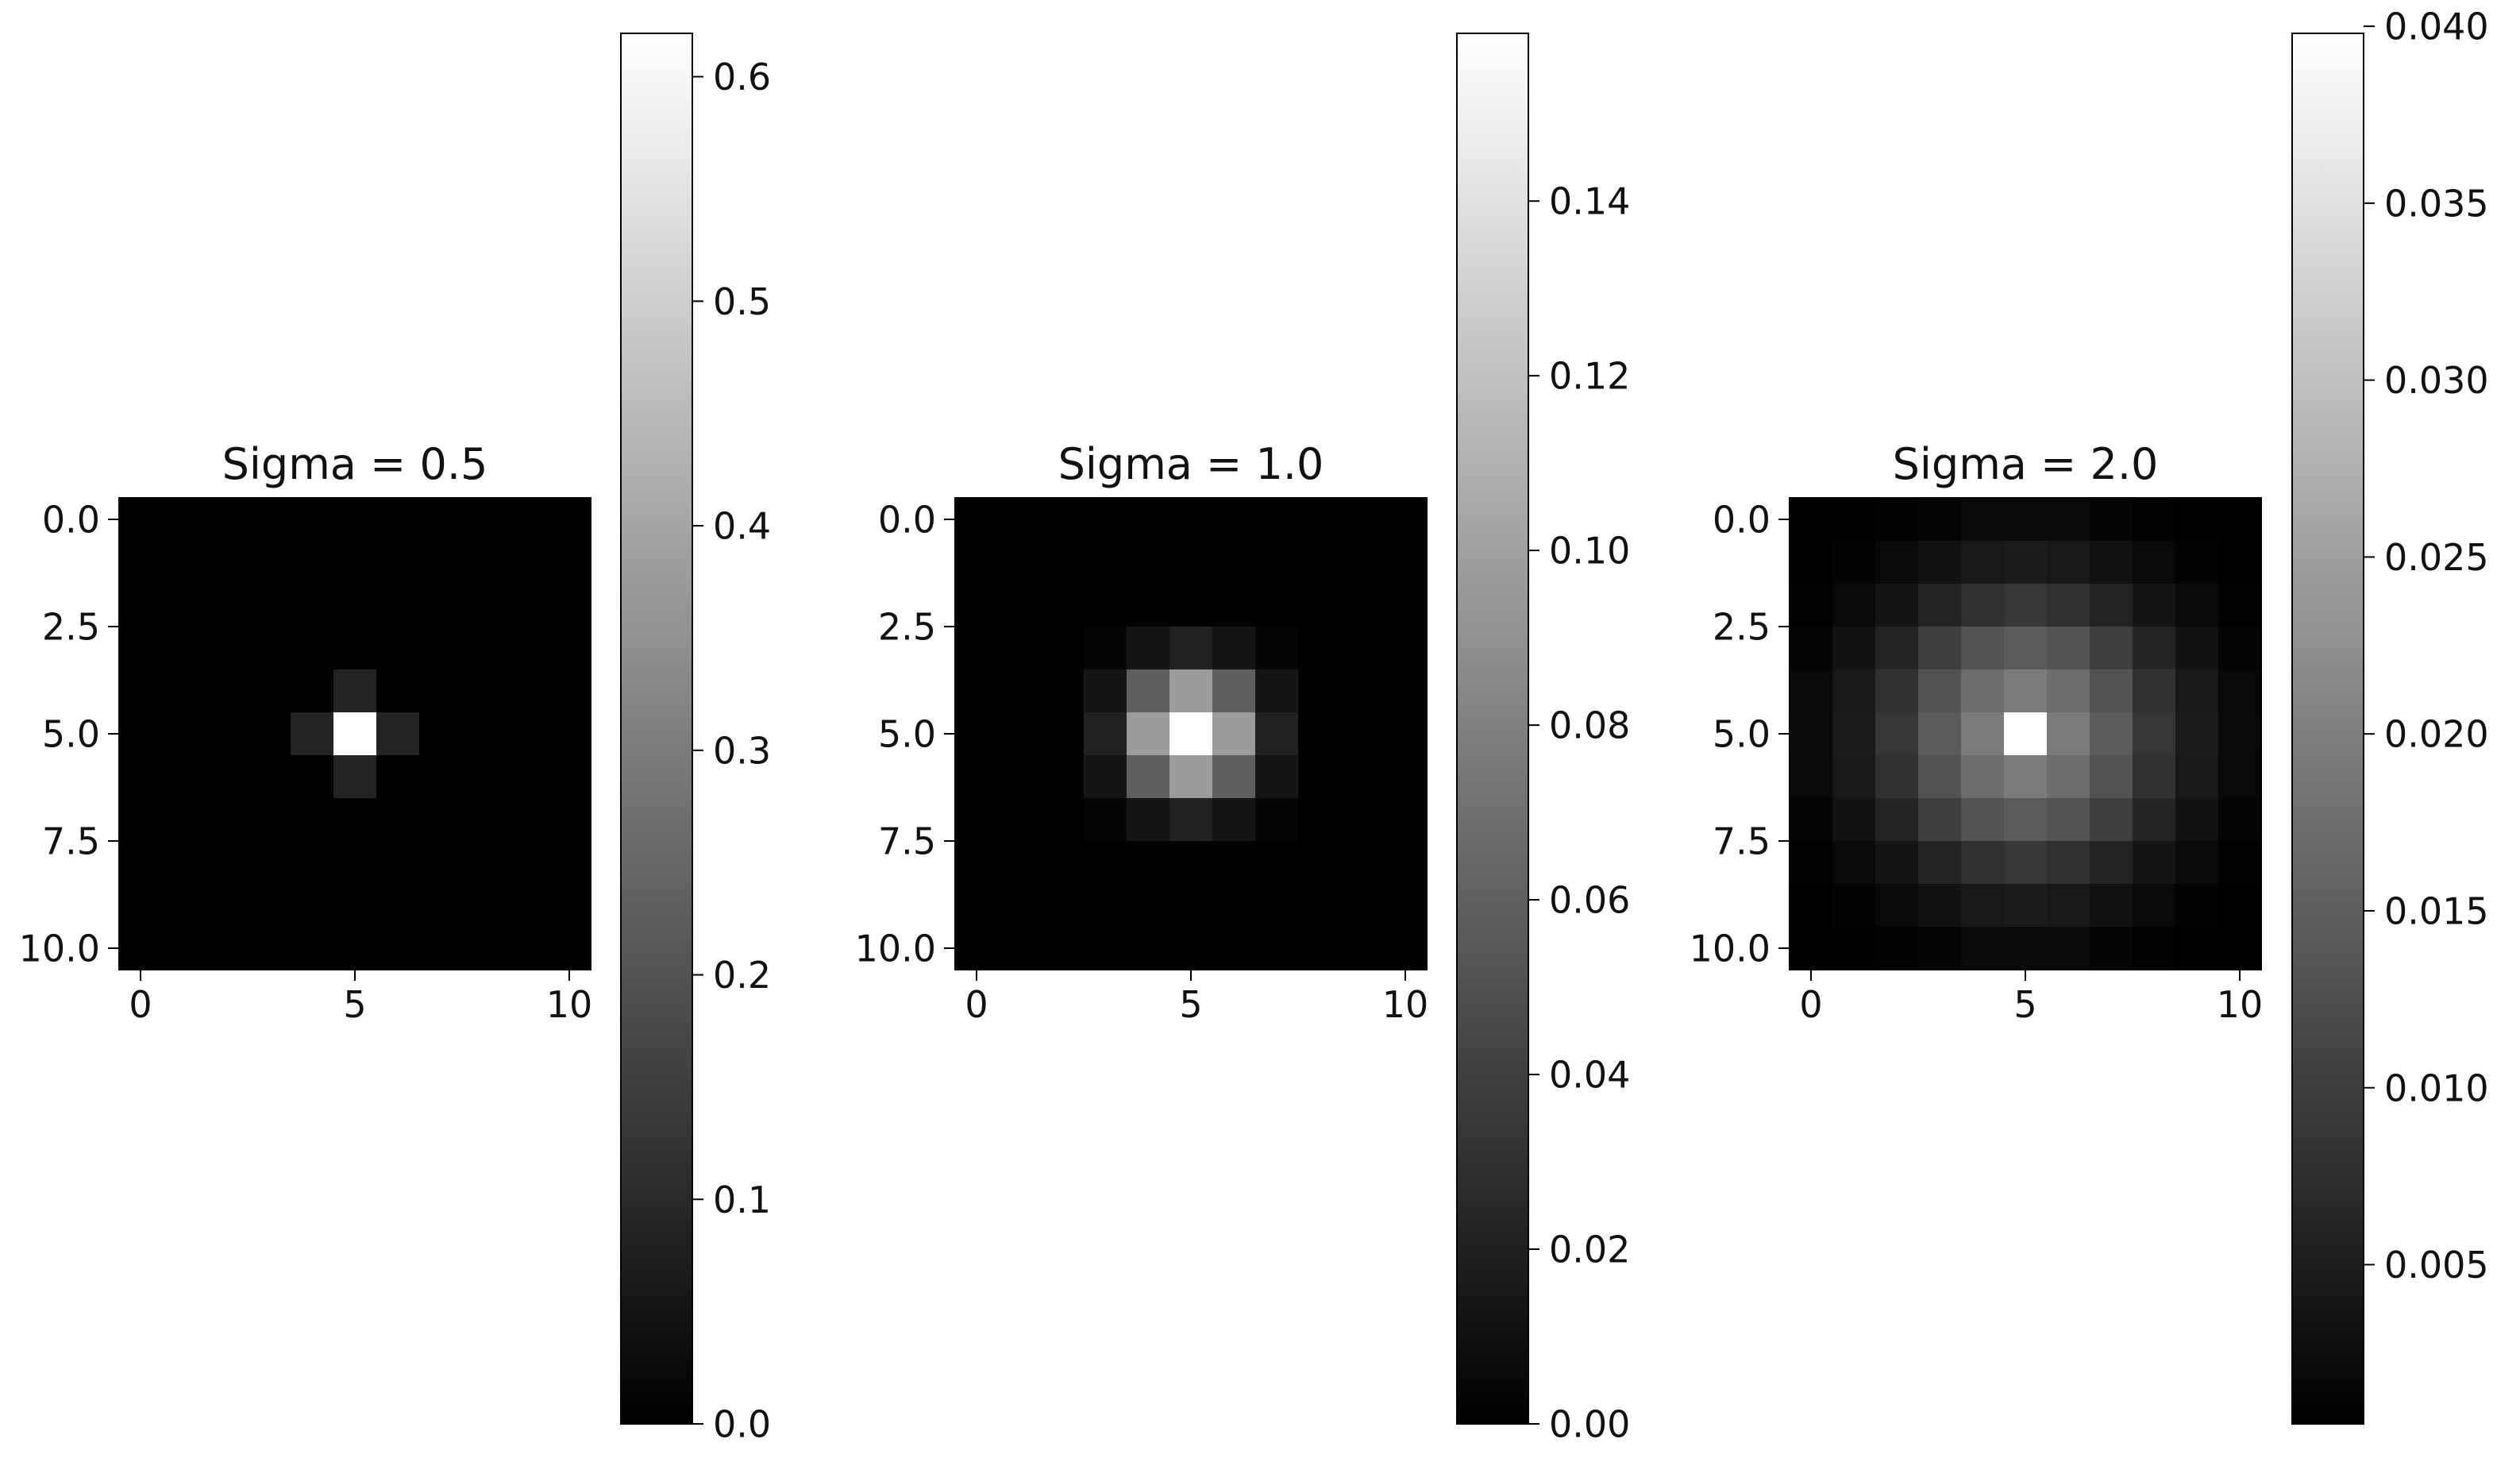  Describe the element at coordinates (742, 77) in the screenshot. I see `colorbar-tick-label: 0.6` at that location.